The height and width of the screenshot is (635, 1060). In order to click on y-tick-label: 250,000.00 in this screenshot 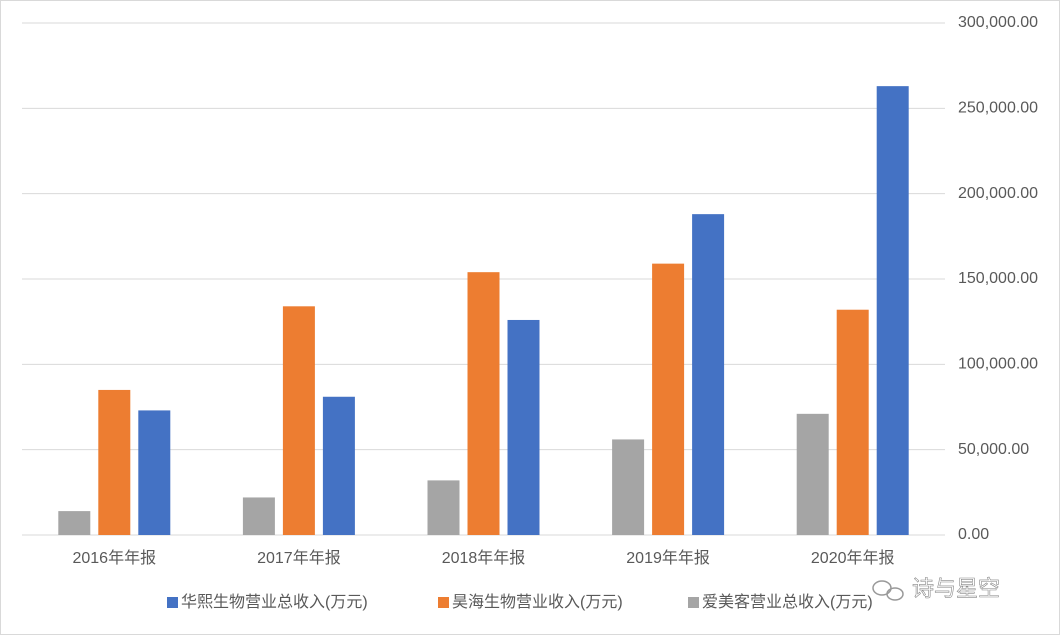, I will do `click(998, 108)`.